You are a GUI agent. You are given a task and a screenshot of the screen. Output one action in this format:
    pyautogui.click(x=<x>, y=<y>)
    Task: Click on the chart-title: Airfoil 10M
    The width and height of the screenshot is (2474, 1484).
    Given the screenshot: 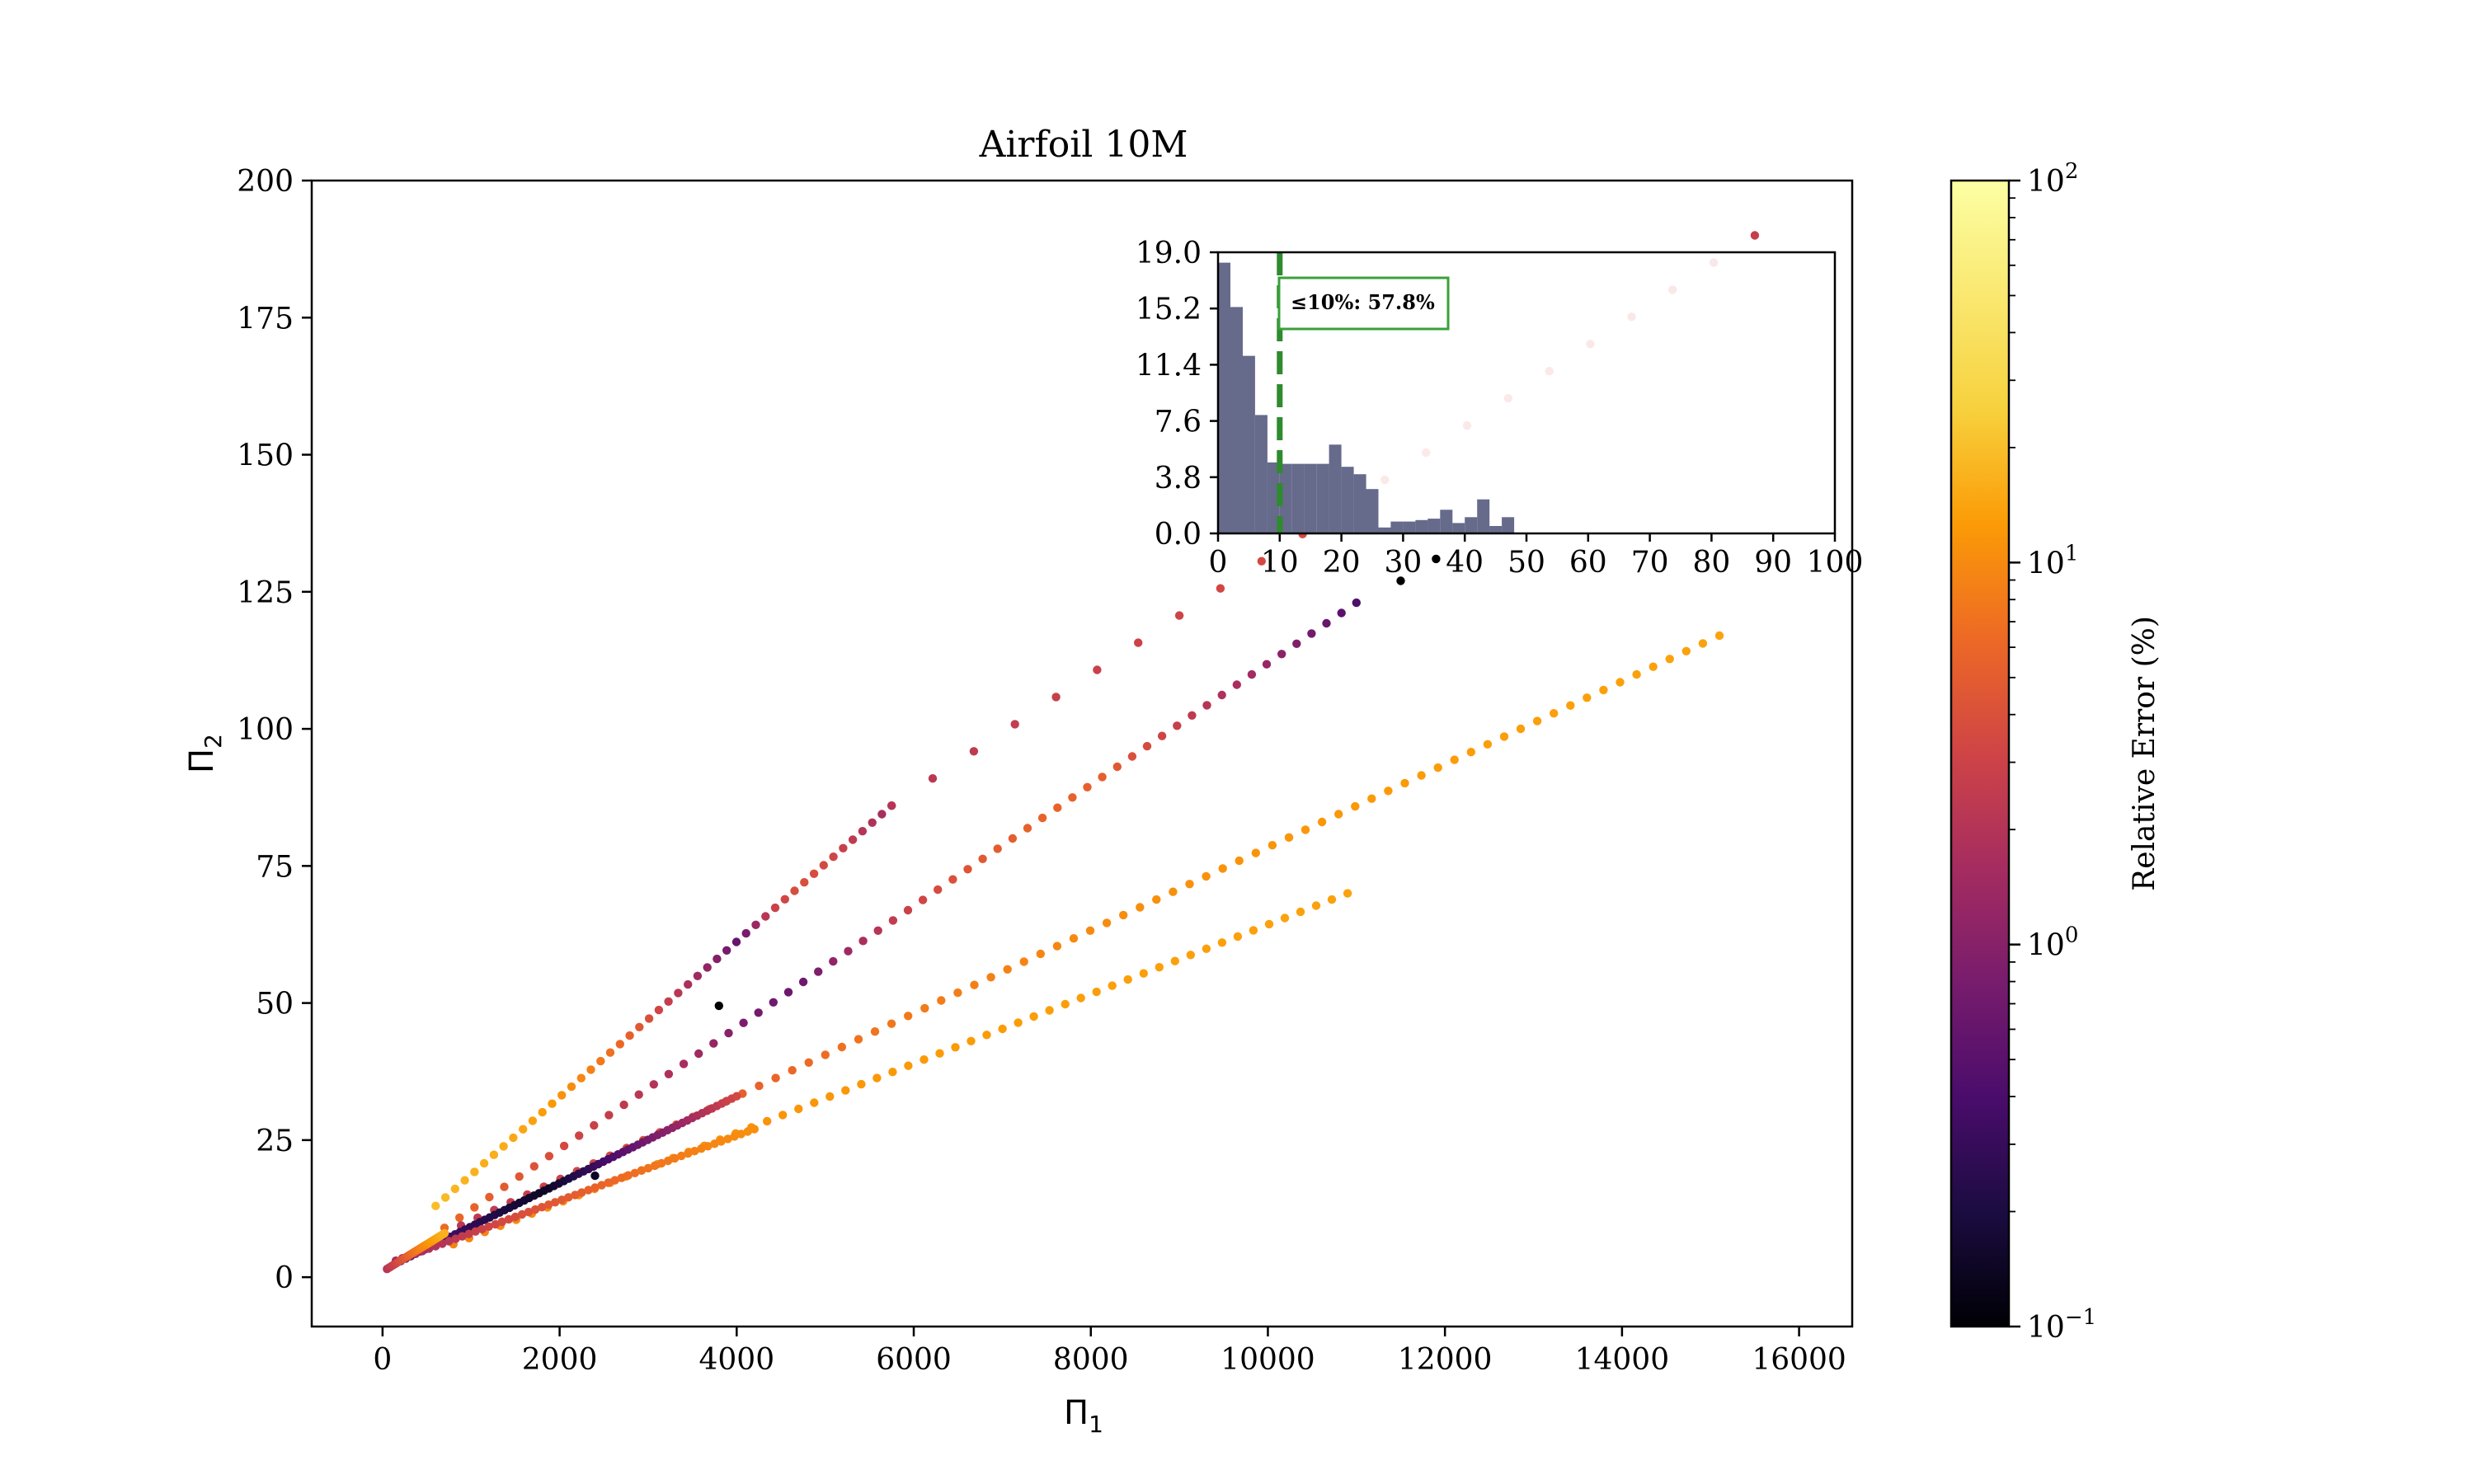 What is the action you would take?
    pyautogui.click(x=1083, y=145)
    